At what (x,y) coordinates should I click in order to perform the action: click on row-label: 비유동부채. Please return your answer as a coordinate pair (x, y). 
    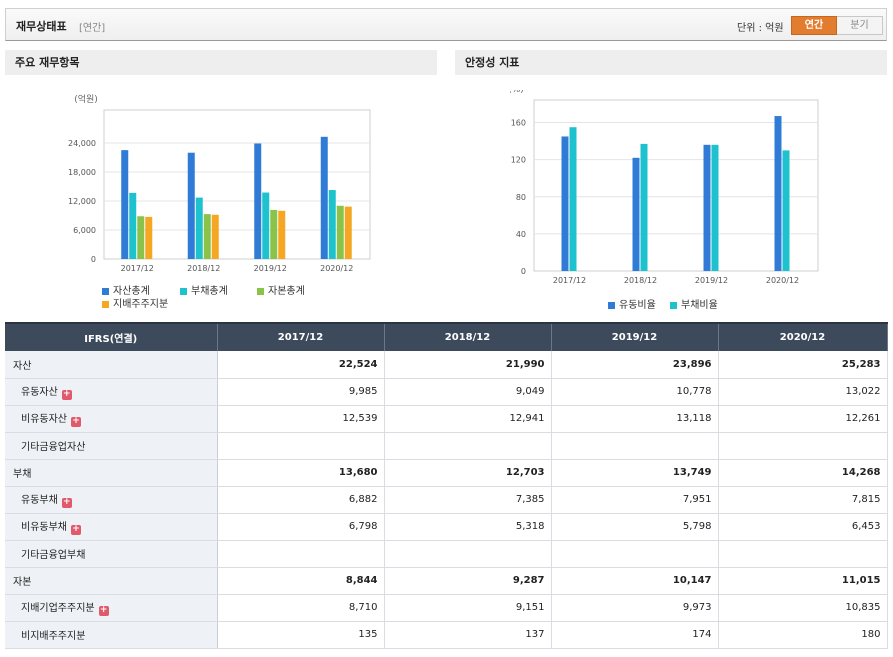
    Looking at the image, I should click on (44, 527).